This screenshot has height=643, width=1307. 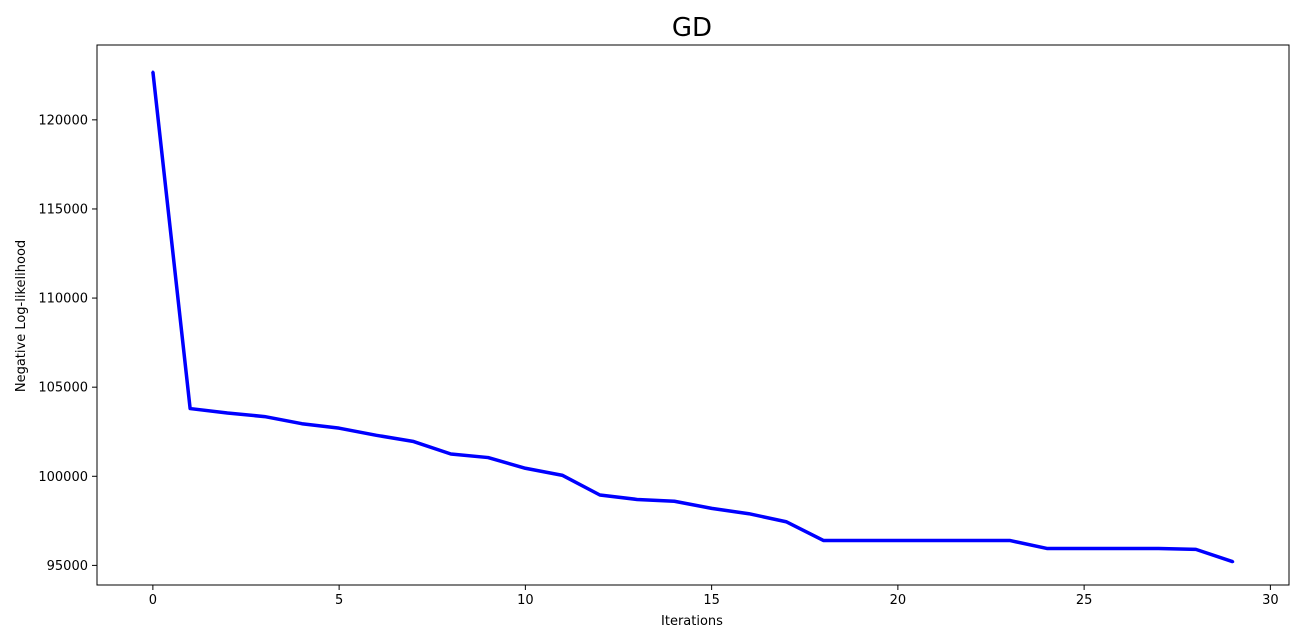 What do you see at coordinates (898, 600) in the screenshot?
I see `x-tick-label: 20` at bounding box center [898, 600].